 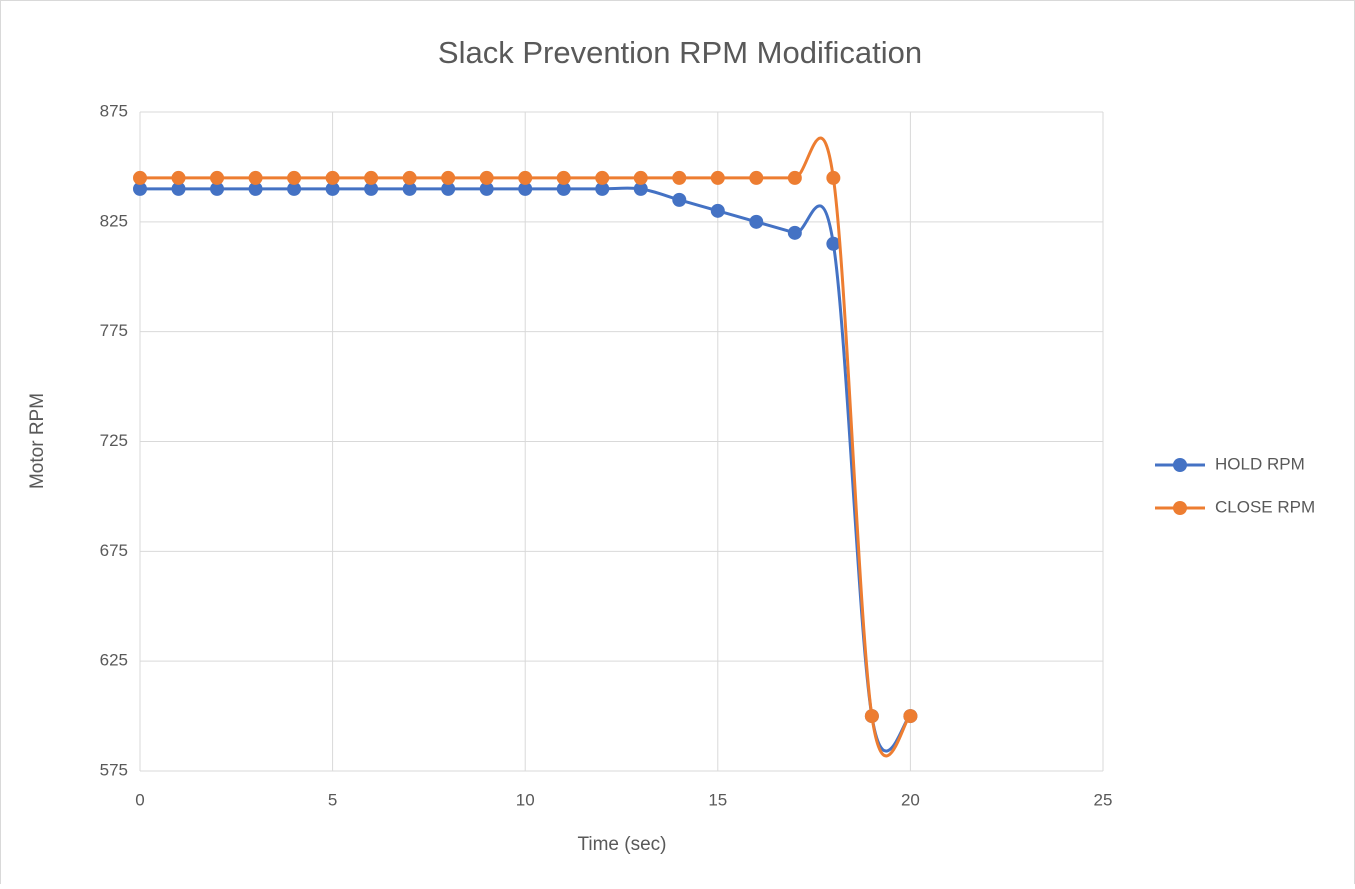 I want to click on x-tick-label: 15, so click(x=717, y=799).